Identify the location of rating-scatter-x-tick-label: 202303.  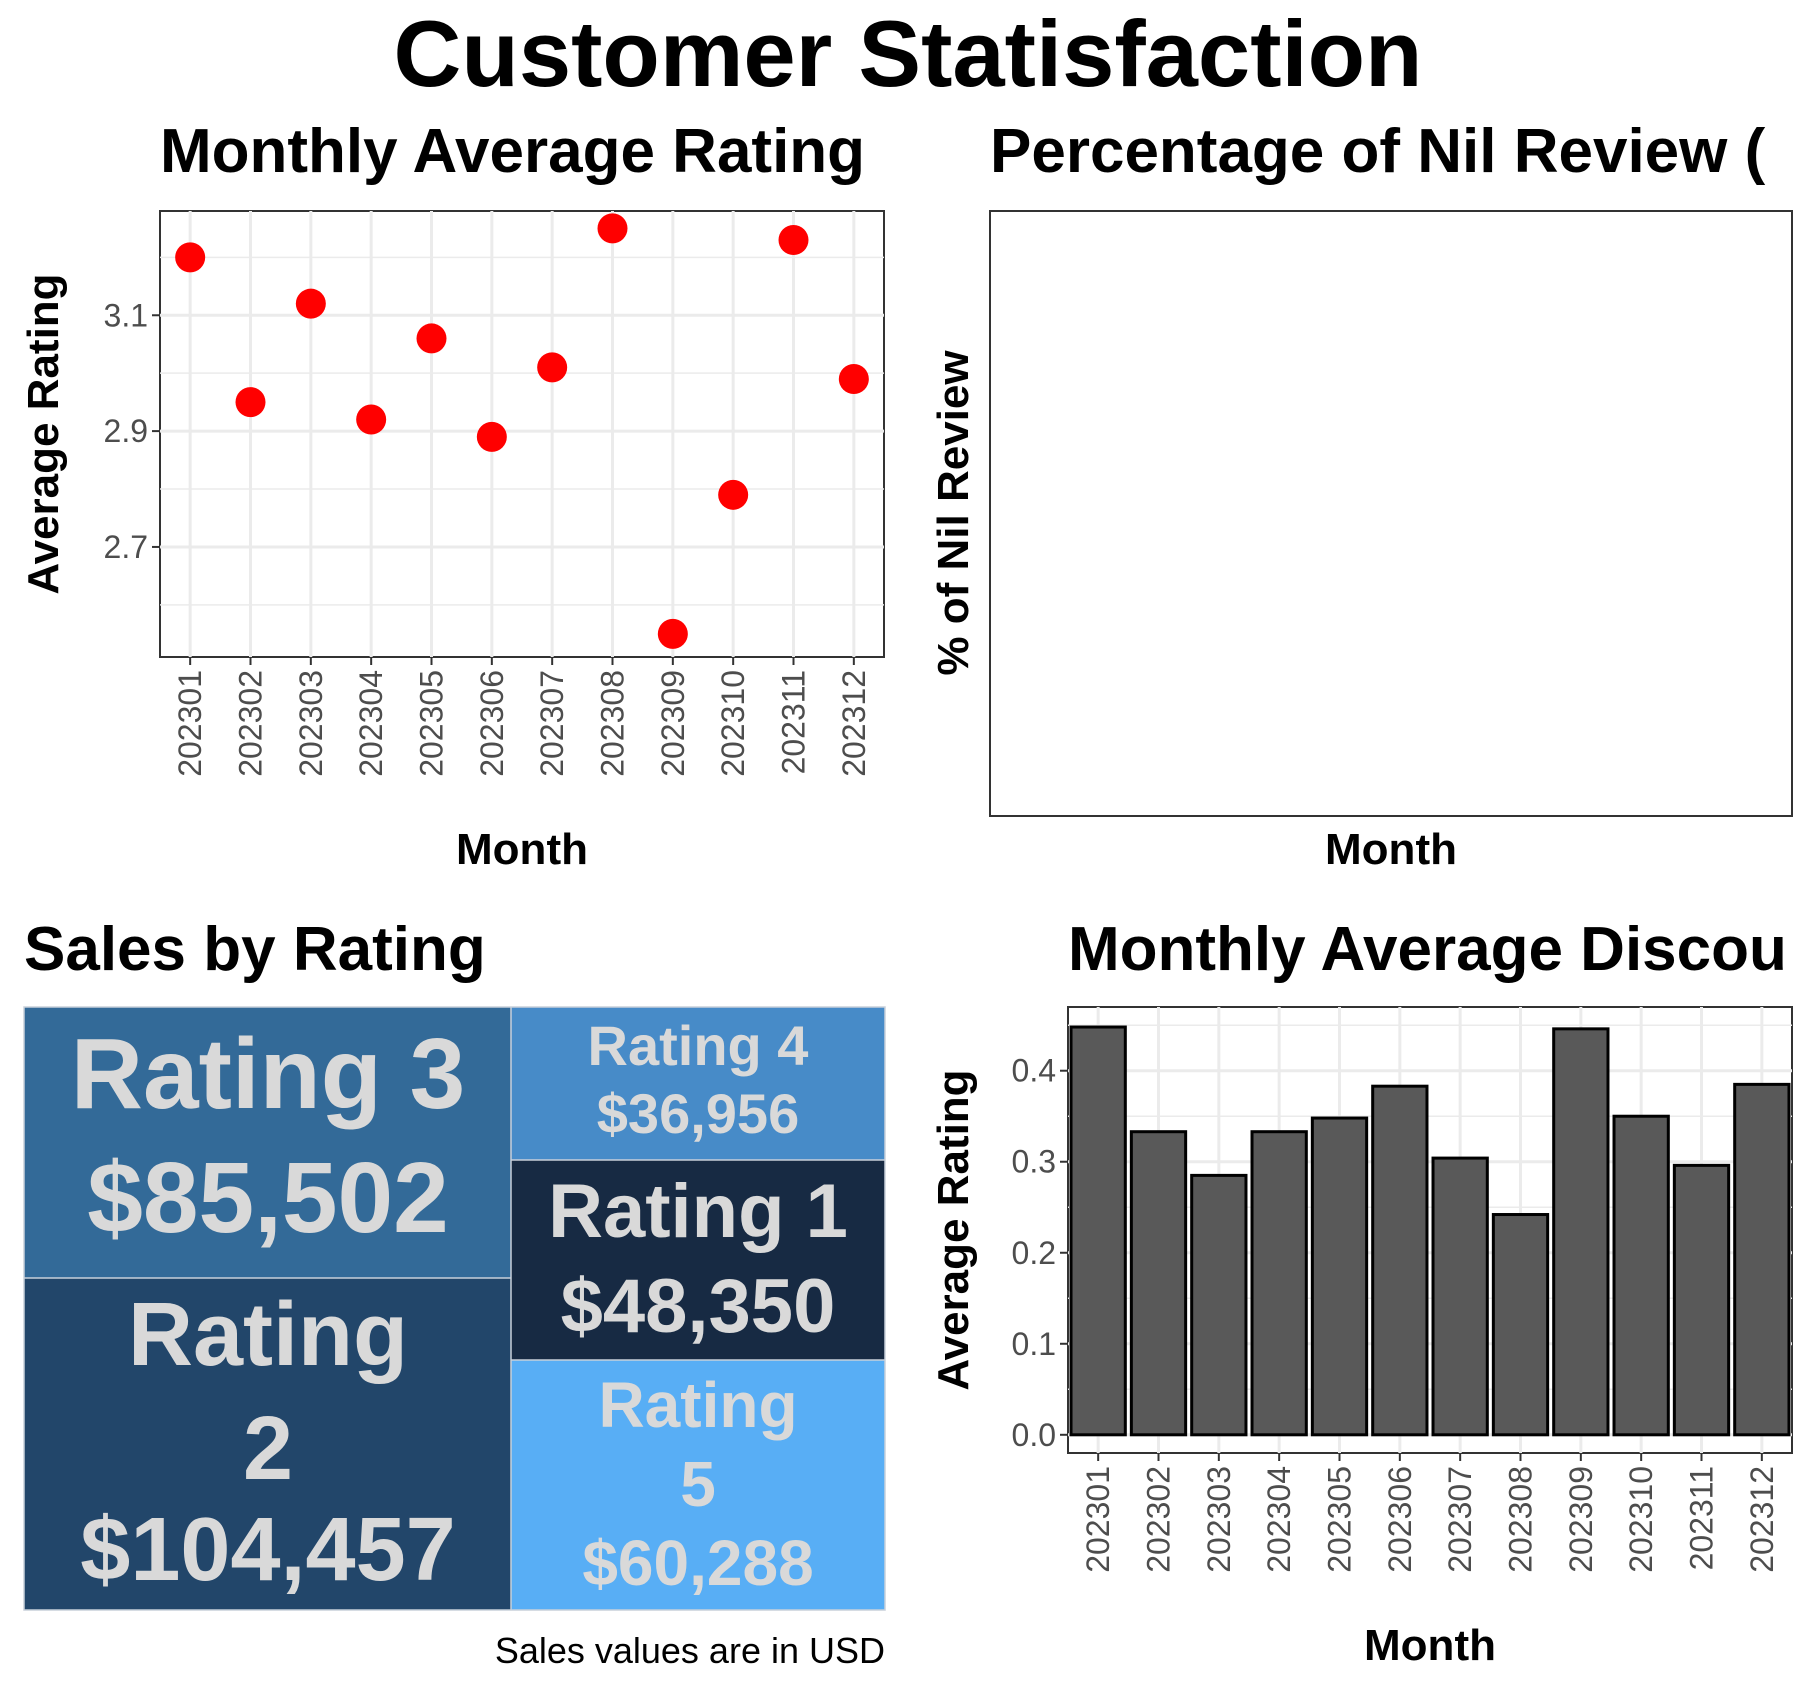
(311, 723).